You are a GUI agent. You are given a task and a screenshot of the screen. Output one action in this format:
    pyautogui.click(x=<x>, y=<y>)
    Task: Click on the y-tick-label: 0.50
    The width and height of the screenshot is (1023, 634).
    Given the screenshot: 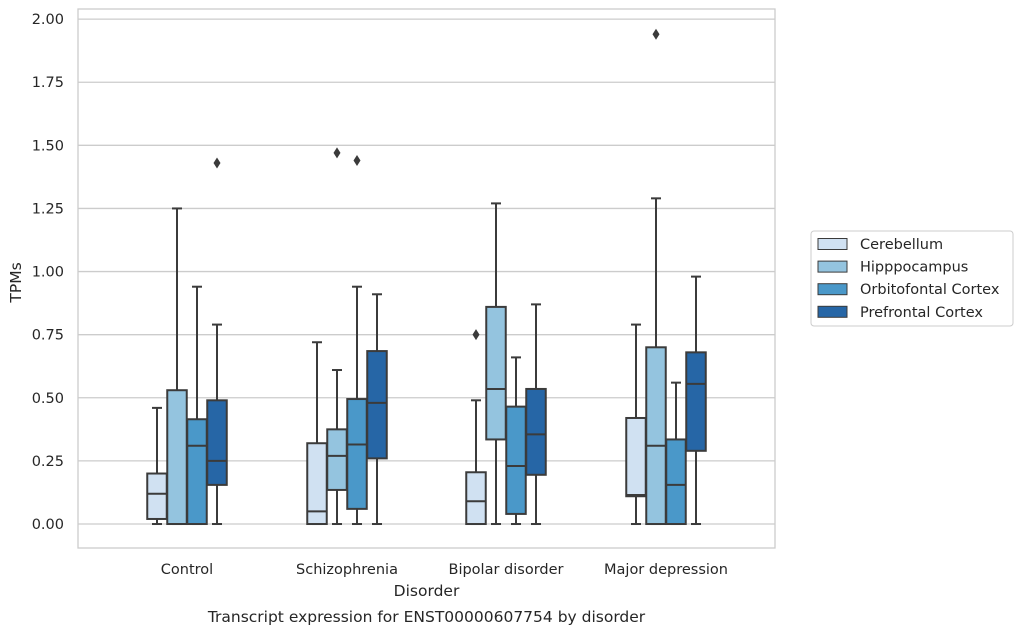 What is the action you would take?
    pyautogui.click(x=48, y=399)
    